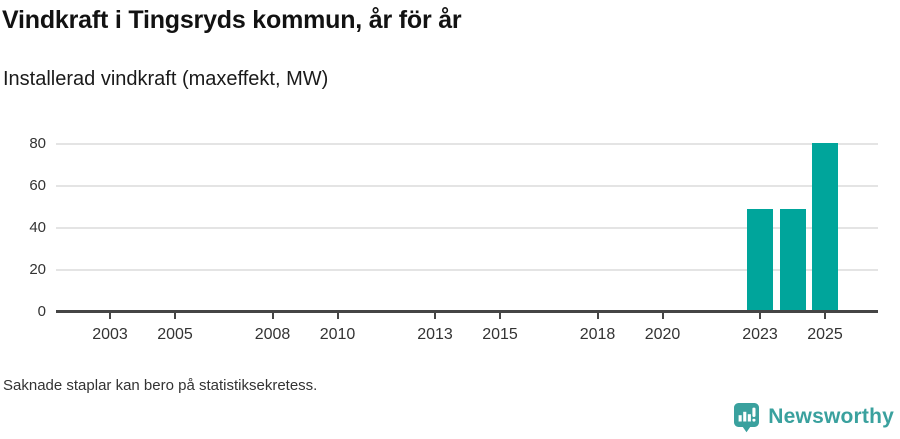 The height and width of the screenshot is (439, 900). What do you see at coordinates (760, 260) in the screenshot?
I see `bar-2023` at bounding box center [760, 260].